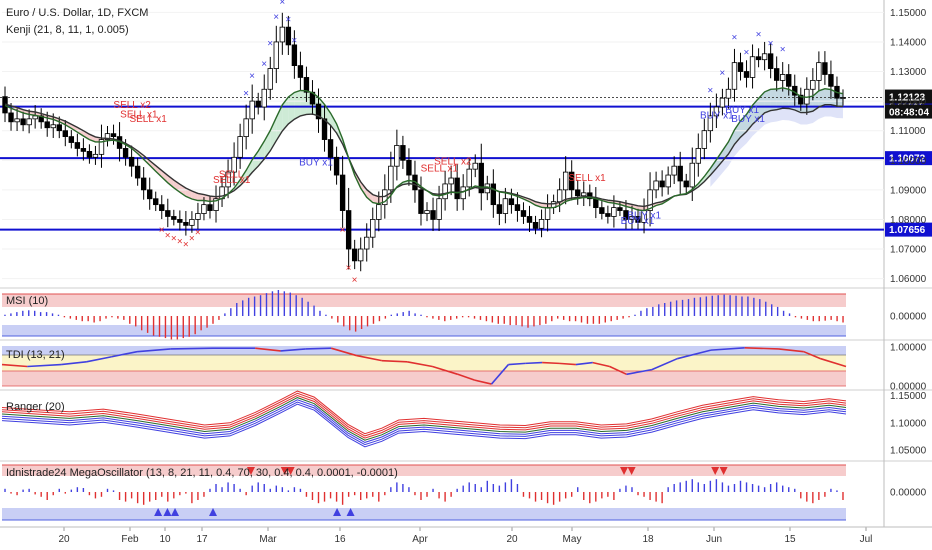 This screenshot has width=932, height=550. What do you see at coordinates (908, 220) in the screenshot?
I see `price-tick-label: 1.08000` at bounding box center [908, 220].